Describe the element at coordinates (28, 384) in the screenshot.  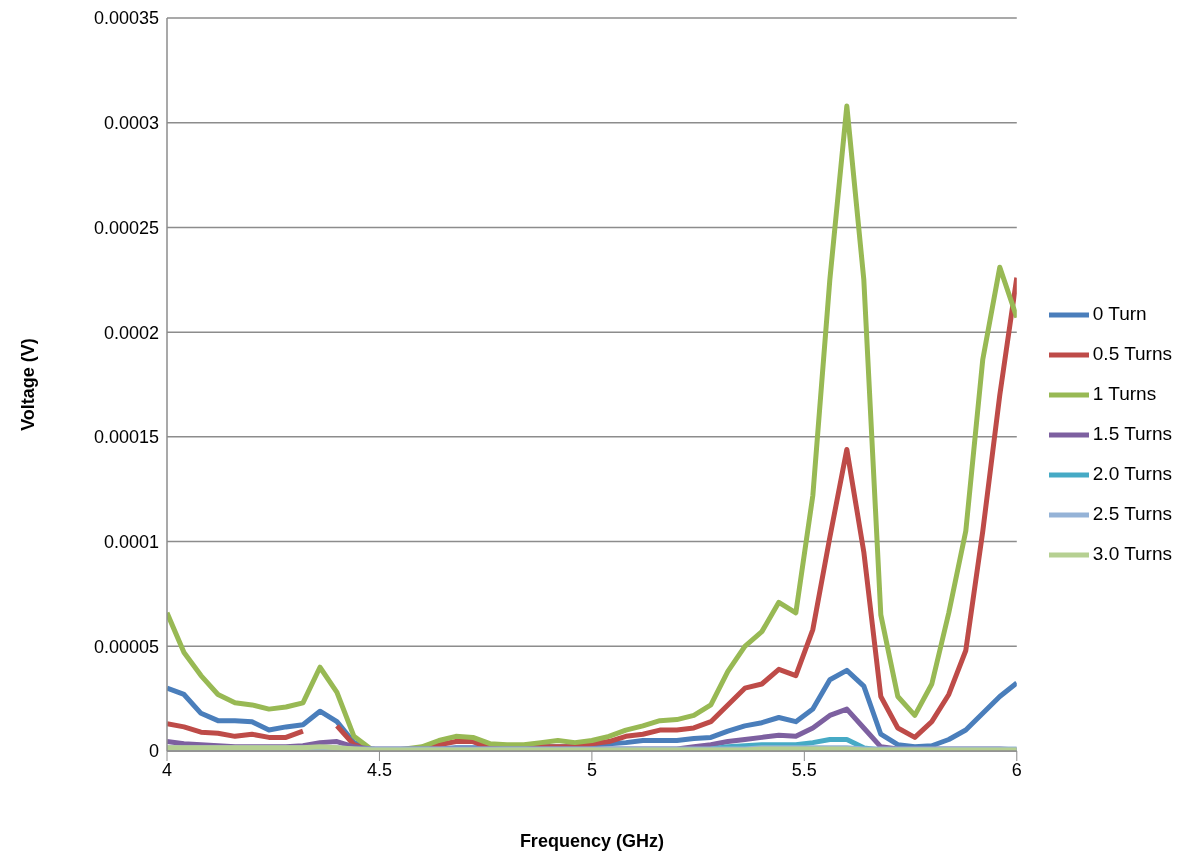
I see `y-axis-title: Voltage (V)` at that location.